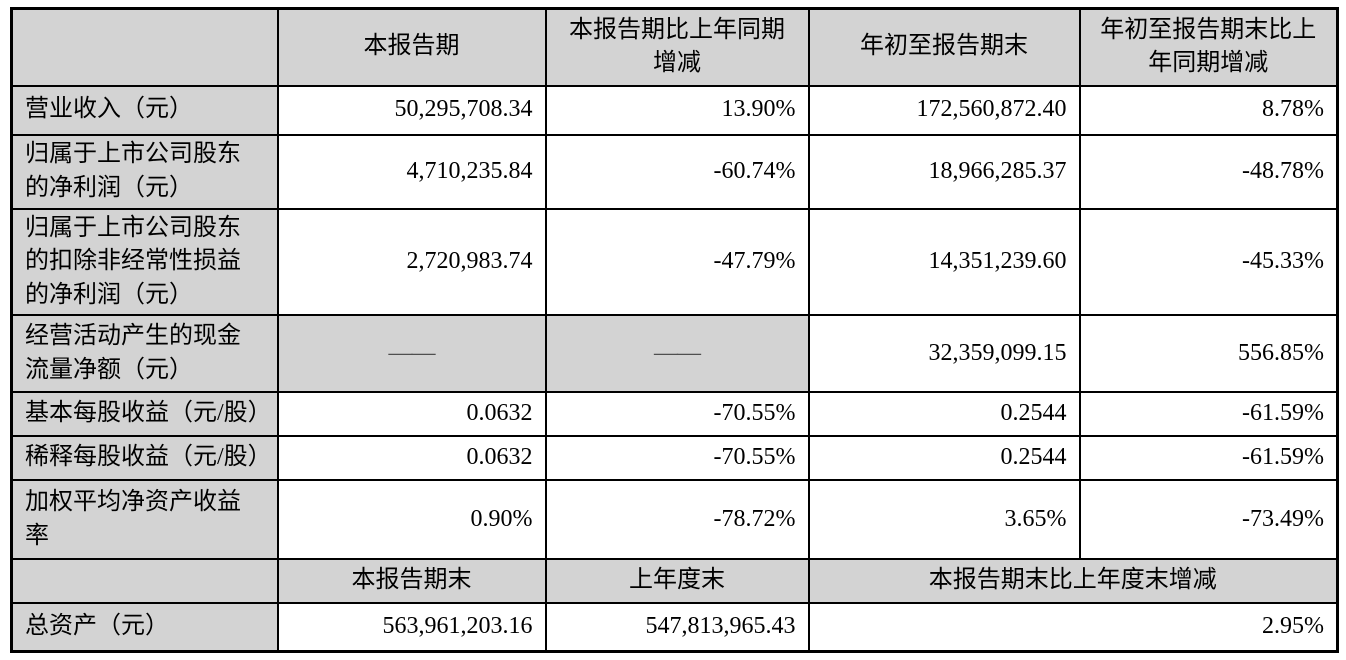  I want to click on total-assets-change: 2.95%, so click(1073, 627).